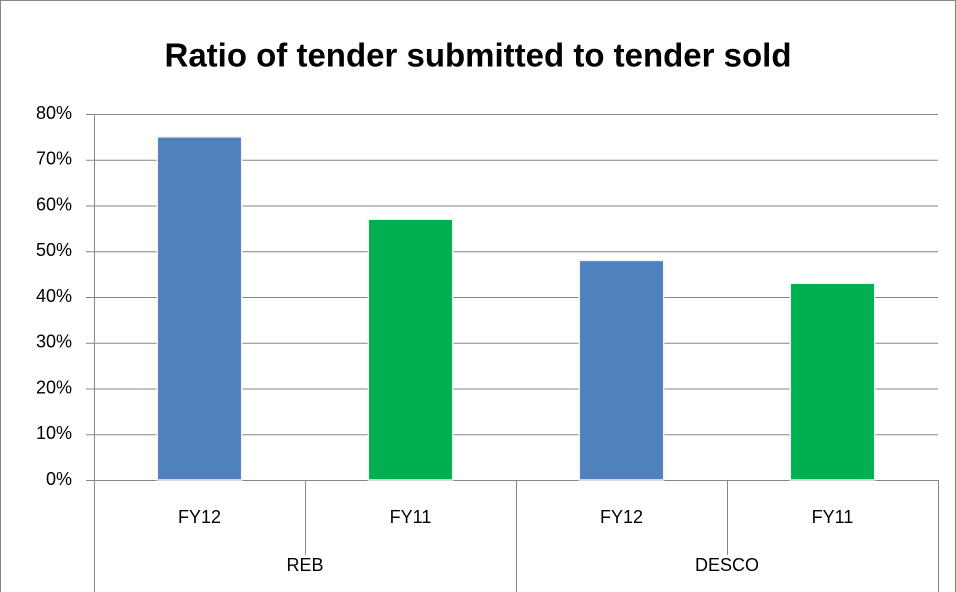 The image size is (956, 592). What do you see at coordinates (54, 296) in the screenshot?
I see `y-tick-label: 40%` at bounding box center [54, 296].